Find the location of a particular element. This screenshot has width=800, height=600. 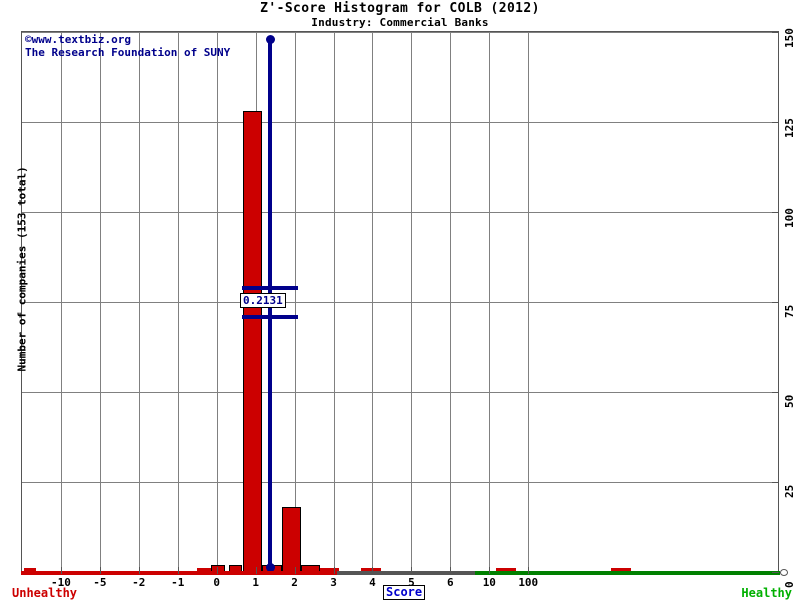

chart-title: Z'-Score Histogram for COLB (2012) is located at coordinates (400, 8).